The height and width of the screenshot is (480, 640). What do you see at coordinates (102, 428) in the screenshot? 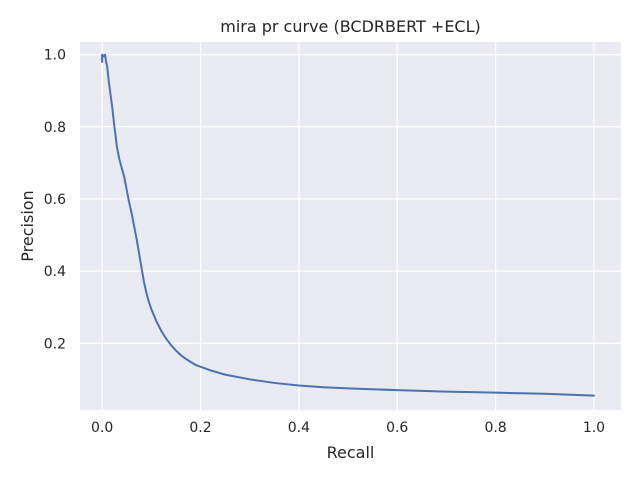
I see `x-tick-label: 0.0` at bounding box center [102, 428].